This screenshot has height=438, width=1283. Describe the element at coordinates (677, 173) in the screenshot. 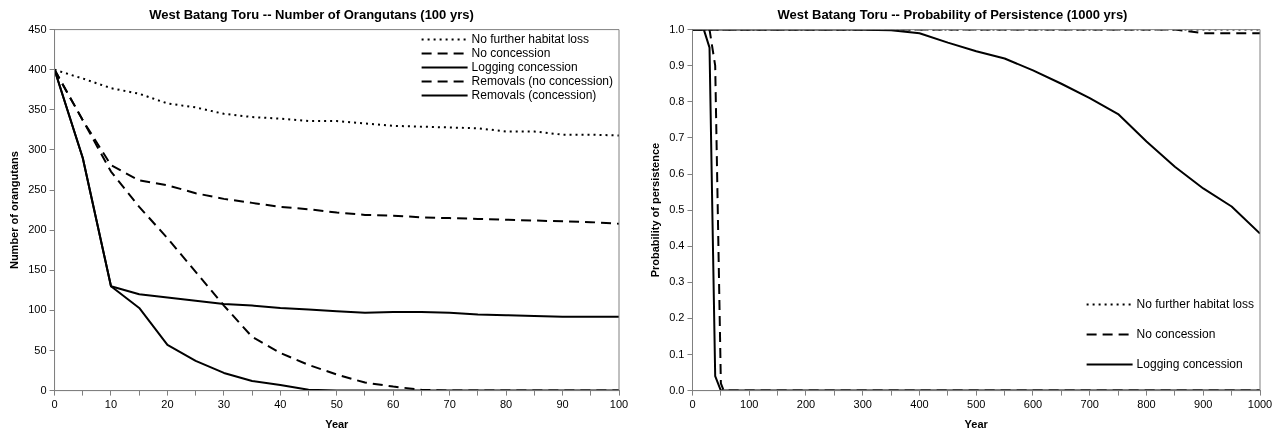

I see `y-tick-label: 0.6` at that location.